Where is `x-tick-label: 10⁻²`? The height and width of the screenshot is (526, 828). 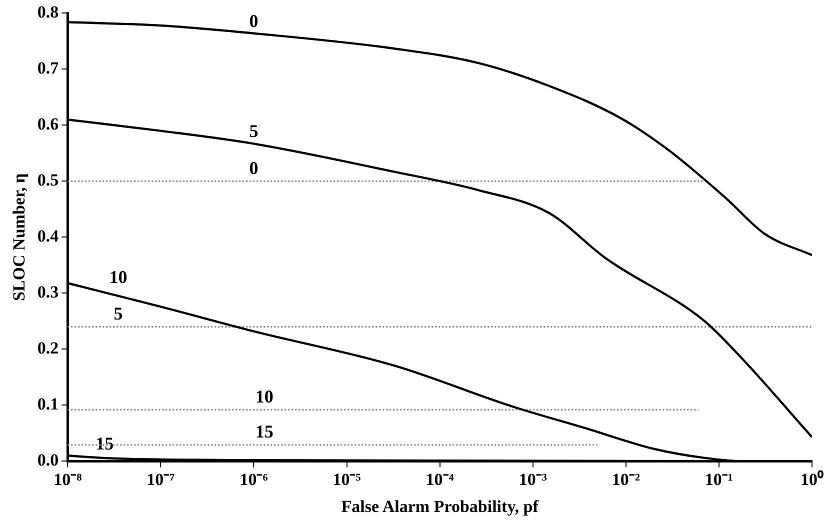
x-tick-label: 10⁻² is located at coordinates (626, 479).